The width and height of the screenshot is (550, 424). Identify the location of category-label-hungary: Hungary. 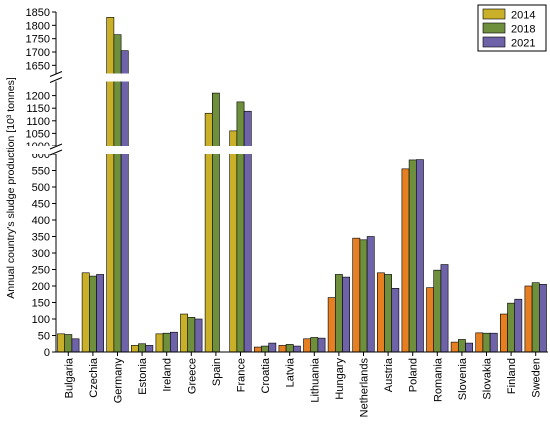
(340, 379).